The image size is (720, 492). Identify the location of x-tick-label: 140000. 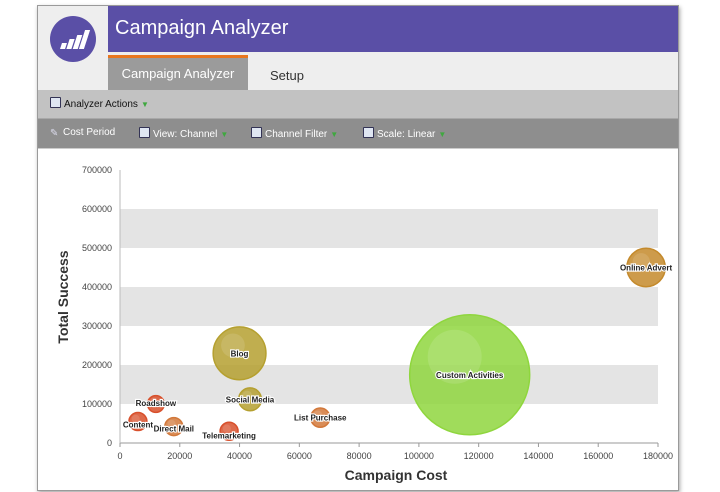
(538, 456).